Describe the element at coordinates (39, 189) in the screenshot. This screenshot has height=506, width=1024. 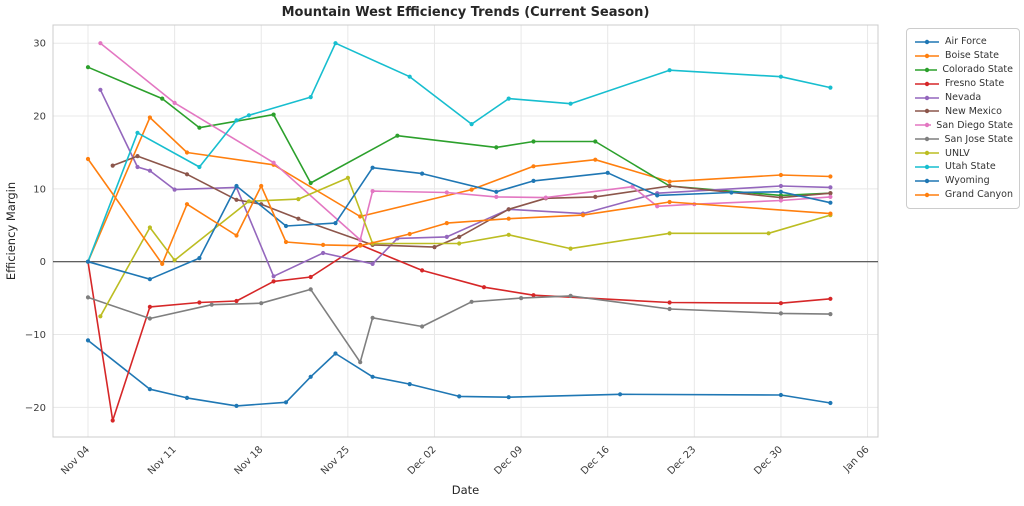
I see `y-tick-label: 10` at that location.